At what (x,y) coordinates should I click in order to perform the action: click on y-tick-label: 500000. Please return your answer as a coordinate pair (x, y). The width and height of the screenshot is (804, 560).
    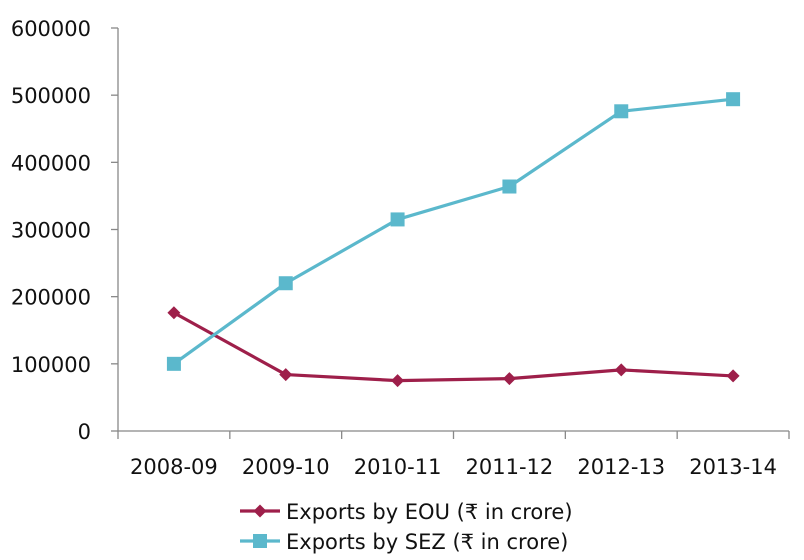
    Looking at the image, I should click on (51, 96).